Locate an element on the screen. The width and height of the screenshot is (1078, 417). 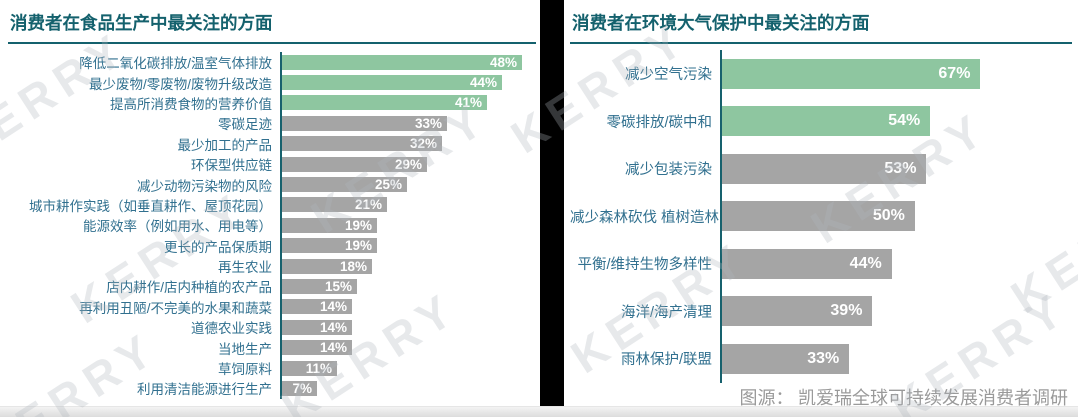
bar-row: 店内耕作/店内种植的农产品 15% is located at coordinates (272, 286).